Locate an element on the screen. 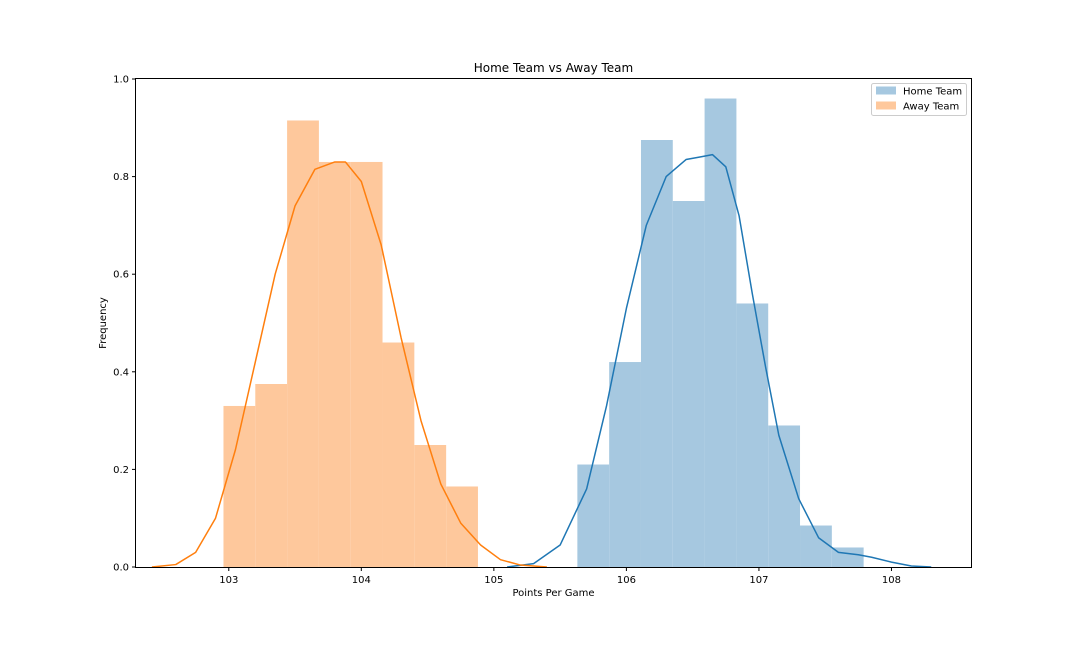 The height and width of the screenshot is (648, 1080). legend-swatch-home is located at coordinates (886, 90).